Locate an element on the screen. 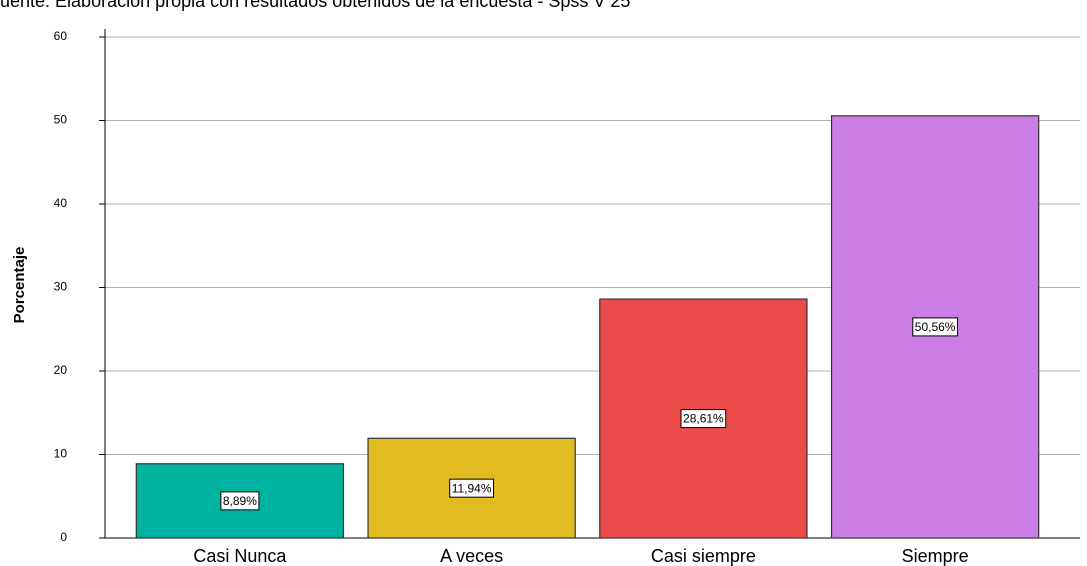 The height and width of the screenshot is (566, 1087). x-tick-label: Casi siempre is located at coordinates (703, 556).